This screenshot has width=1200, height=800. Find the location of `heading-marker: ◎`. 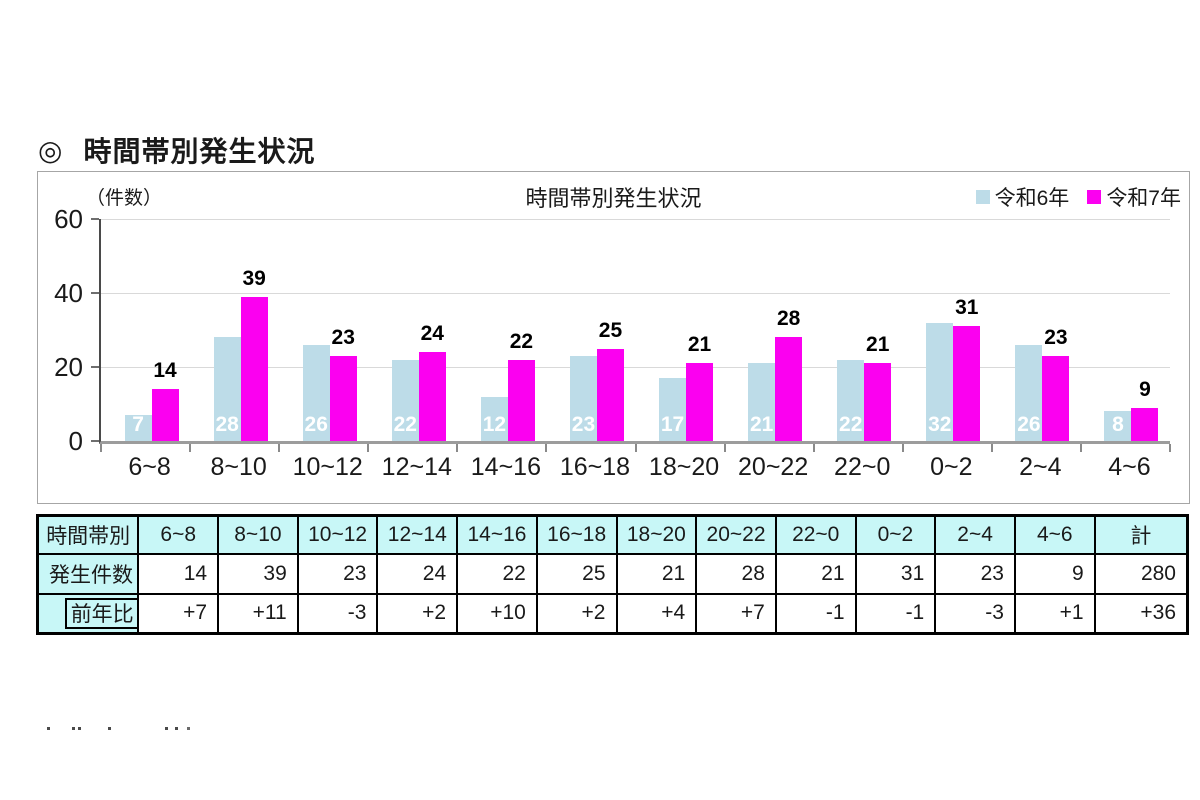

heading-marker: ◎ is located at coordinates (51, 150).